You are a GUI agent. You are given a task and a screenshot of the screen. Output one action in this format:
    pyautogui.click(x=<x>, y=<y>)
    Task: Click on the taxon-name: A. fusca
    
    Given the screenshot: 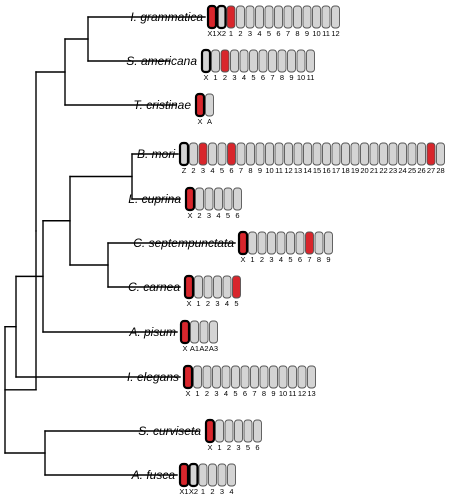 What is the action you would take?
    pyautogui.click(x=153, y=475)
    